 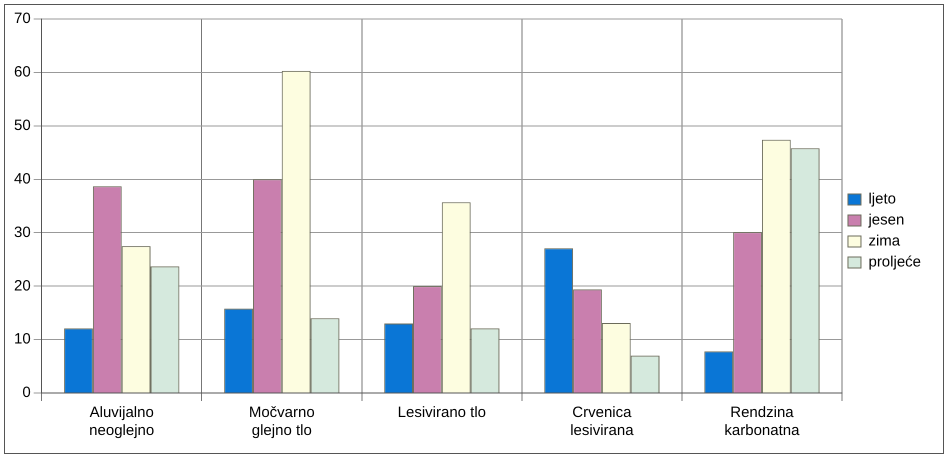 I want to click on x-tick-label: Močvarno glejno tlo, so click(x=281, y=422).